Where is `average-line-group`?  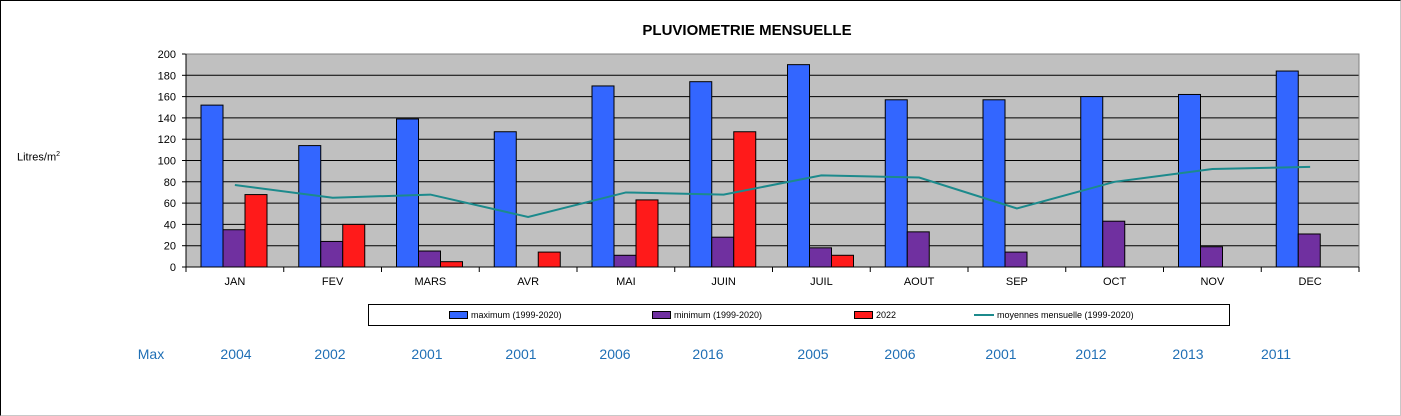
average-line-group is located at coordinates (772, 191).